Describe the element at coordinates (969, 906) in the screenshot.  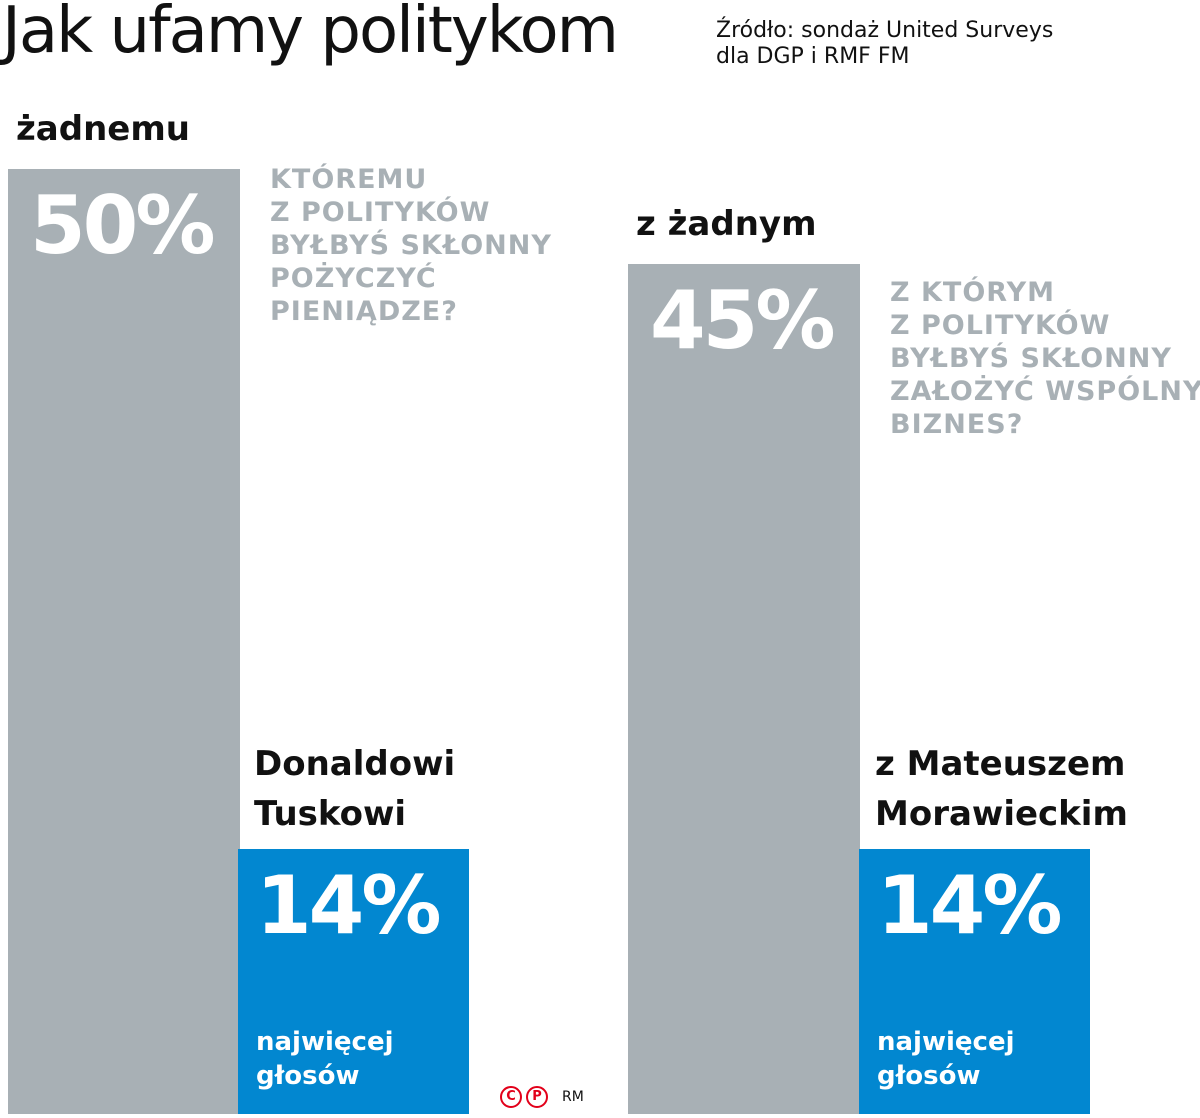
I see `value-label-morawiecki: 14%` at that location.